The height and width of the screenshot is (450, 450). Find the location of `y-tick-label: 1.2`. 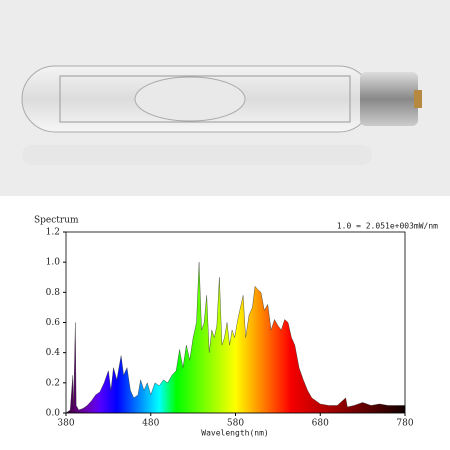

y-tick-label: 1.2 is located at coordinates (53, 233).